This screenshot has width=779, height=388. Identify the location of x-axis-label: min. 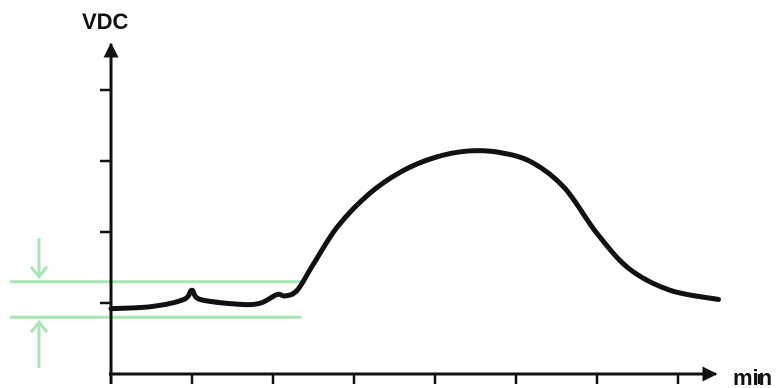
(752, 376).